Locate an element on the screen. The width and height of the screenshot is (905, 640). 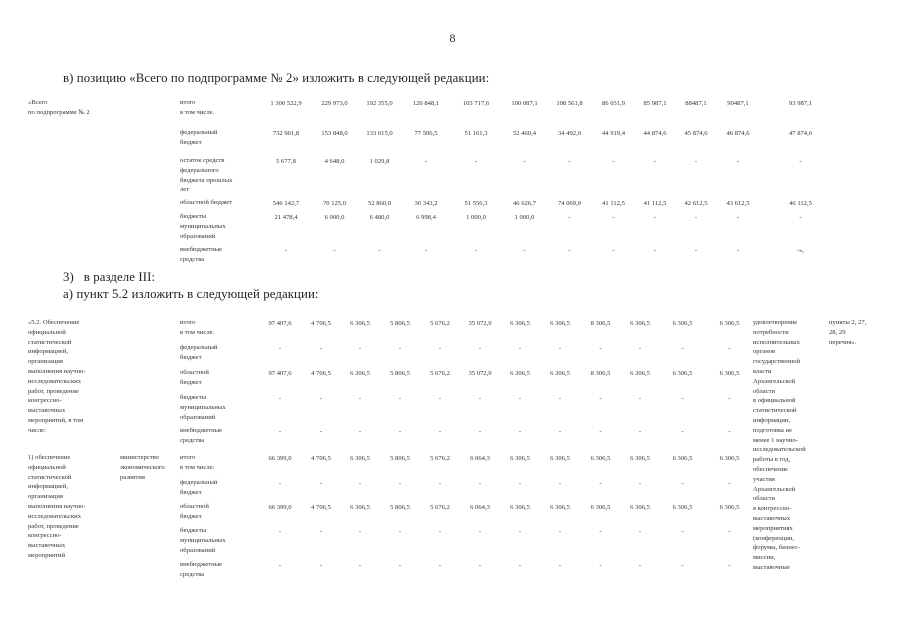
value-cell: 1 300 522,9 is located at coordinates (286, 103).